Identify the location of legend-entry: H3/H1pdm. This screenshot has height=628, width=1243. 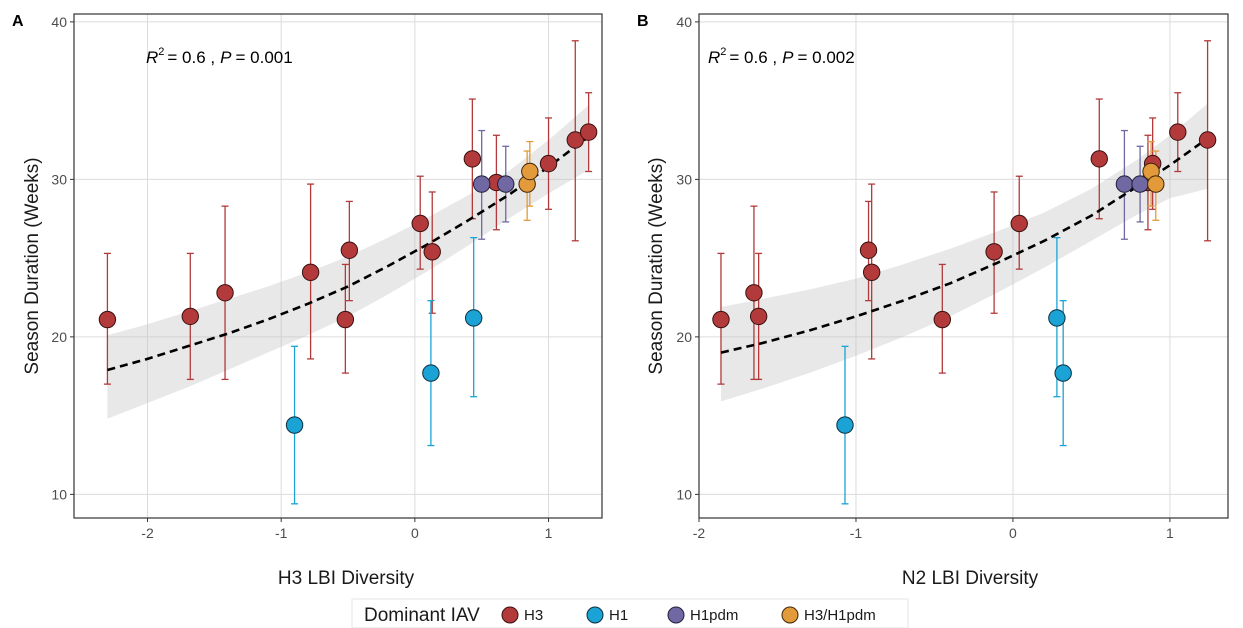
(828, 615).